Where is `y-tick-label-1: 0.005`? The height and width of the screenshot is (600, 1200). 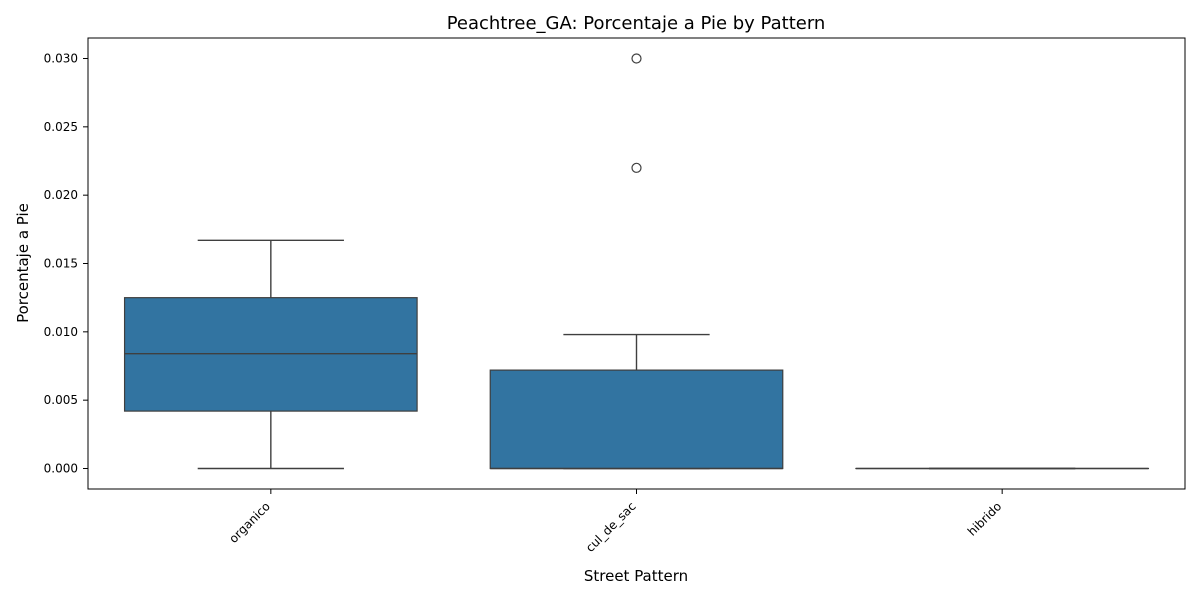
y-tick-label-1: 0.005 is located at coordinates (61, 400).